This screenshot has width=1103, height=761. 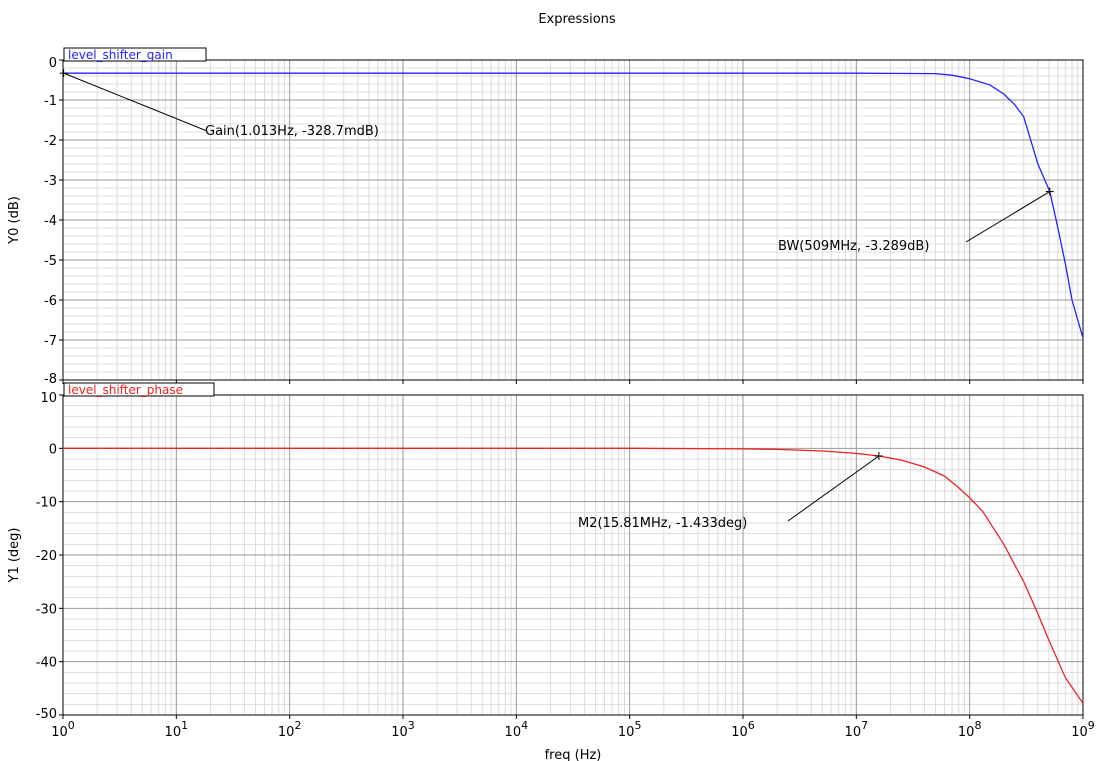 I want to click on x-tick-label: 10¹, so click(x=177, y=729).